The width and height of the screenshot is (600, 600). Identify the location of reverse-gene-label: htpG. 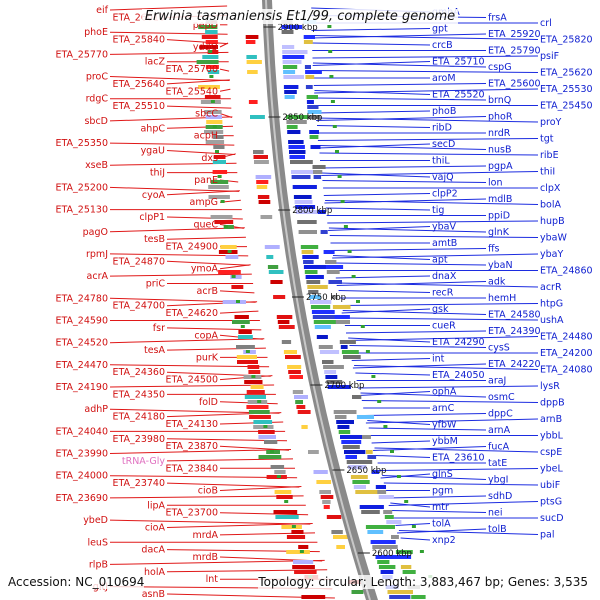
(551, 304).